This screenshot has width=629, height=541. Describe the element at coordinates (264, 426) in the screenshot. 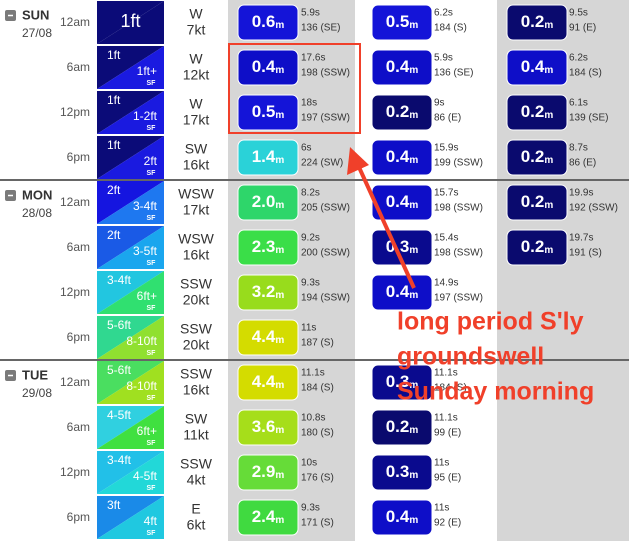

I see `swell-height-value: 3.6` at that location.